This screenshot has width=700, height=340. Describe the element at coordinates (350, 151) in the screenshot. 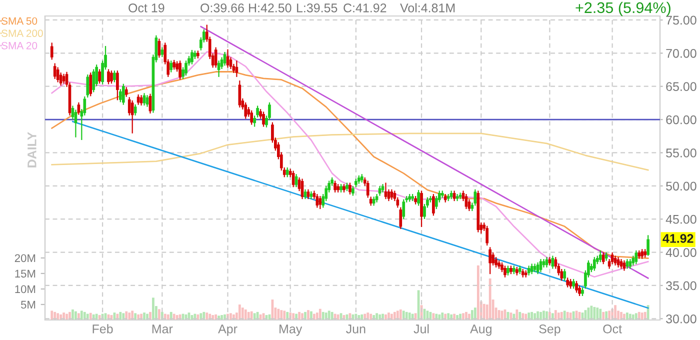

I see `line-series` at that location.